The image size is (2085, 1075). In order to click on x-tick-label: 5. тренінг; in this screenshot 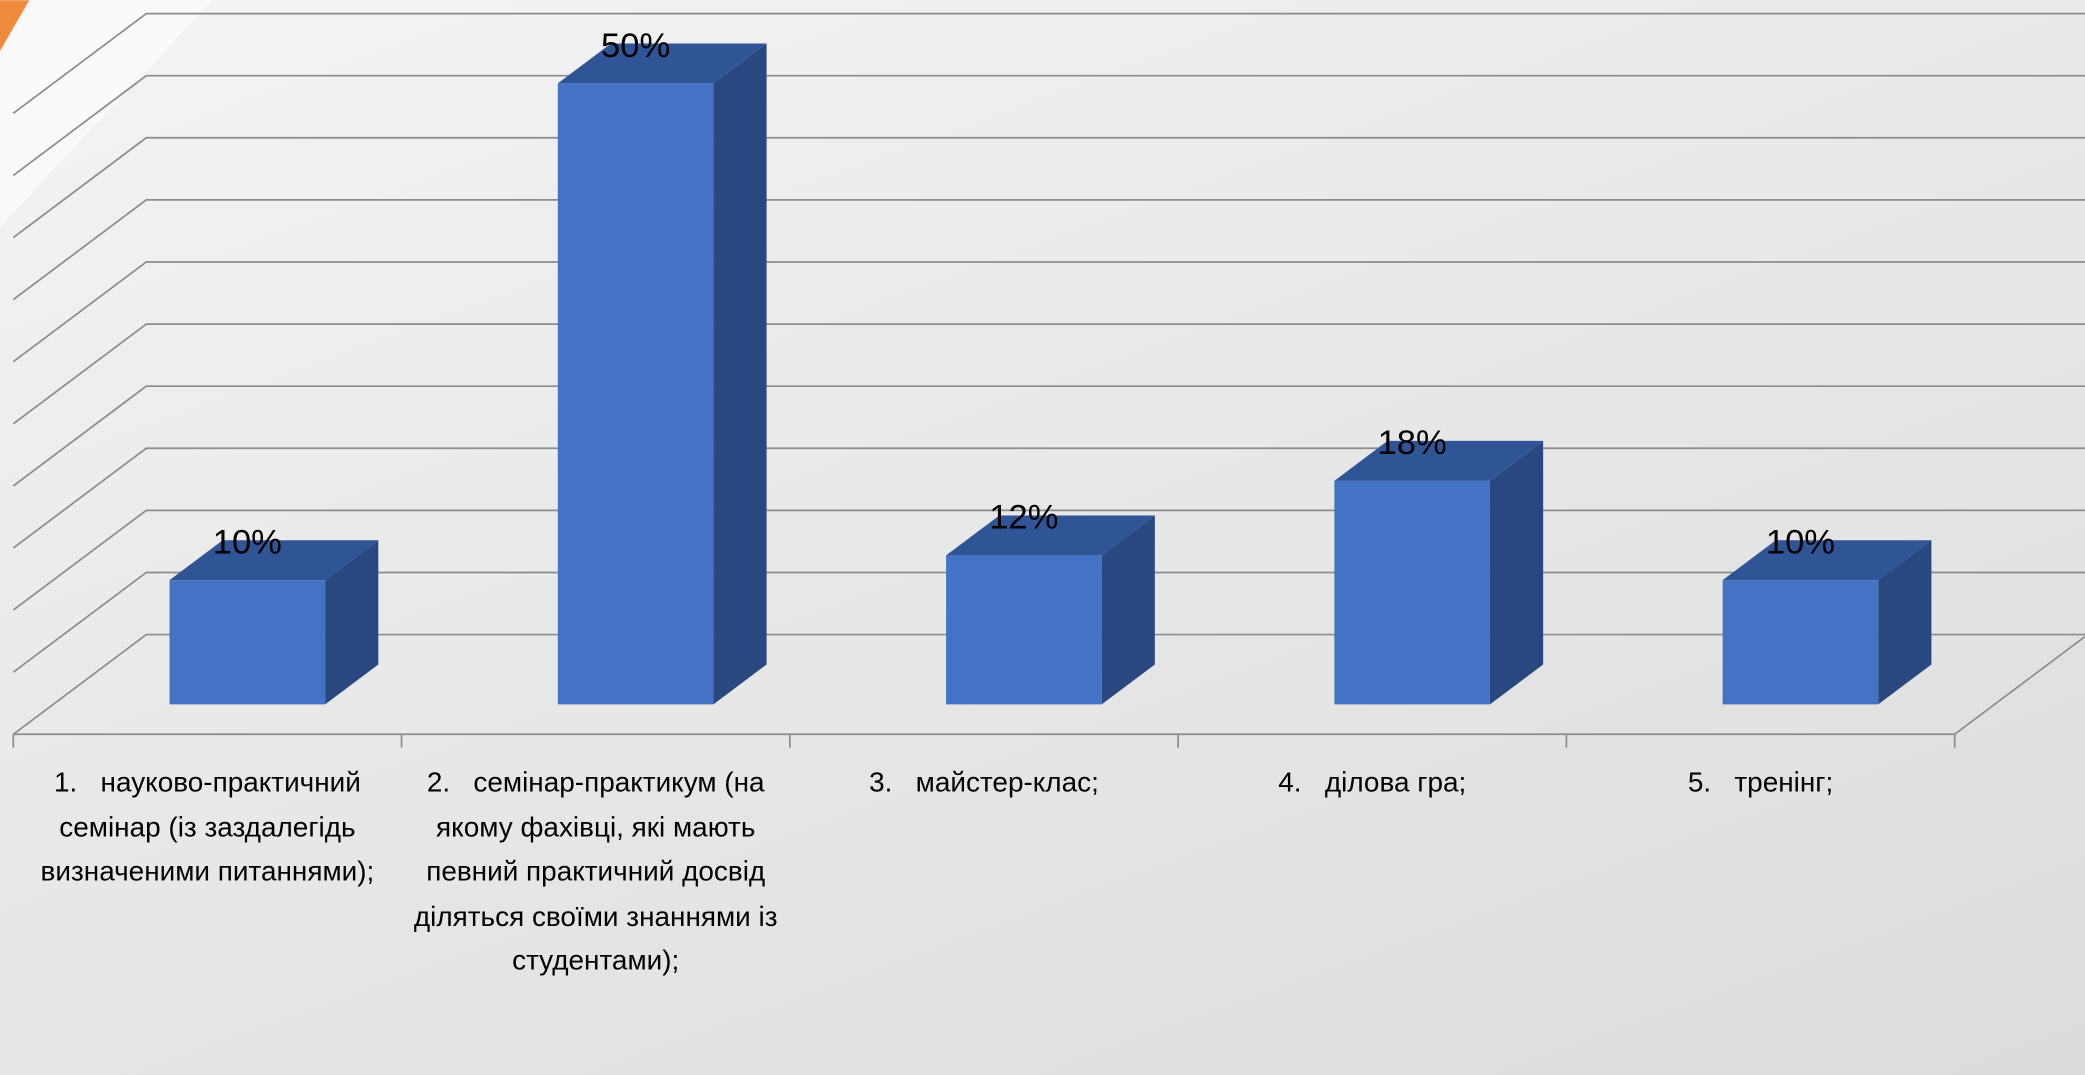, I will do `click(1760, 783)`.